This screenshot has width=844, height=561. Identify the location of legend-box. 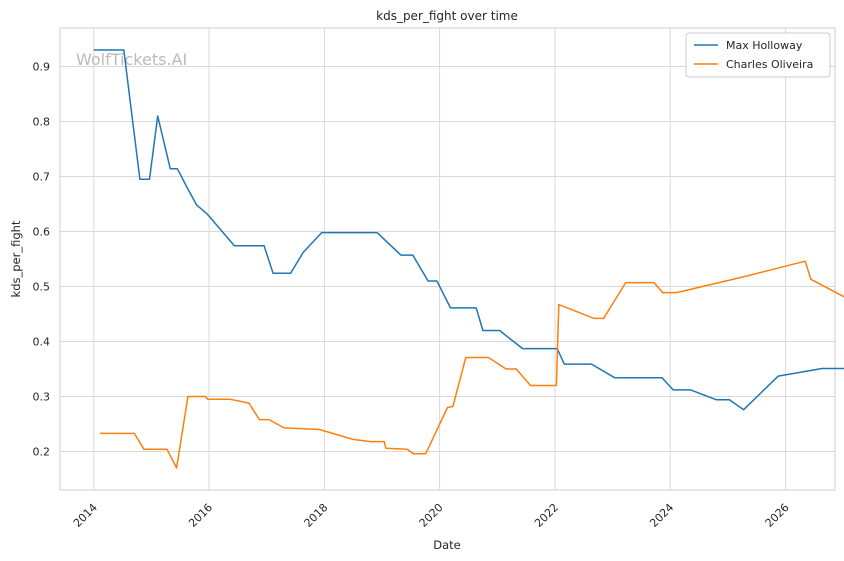
(758, 55).